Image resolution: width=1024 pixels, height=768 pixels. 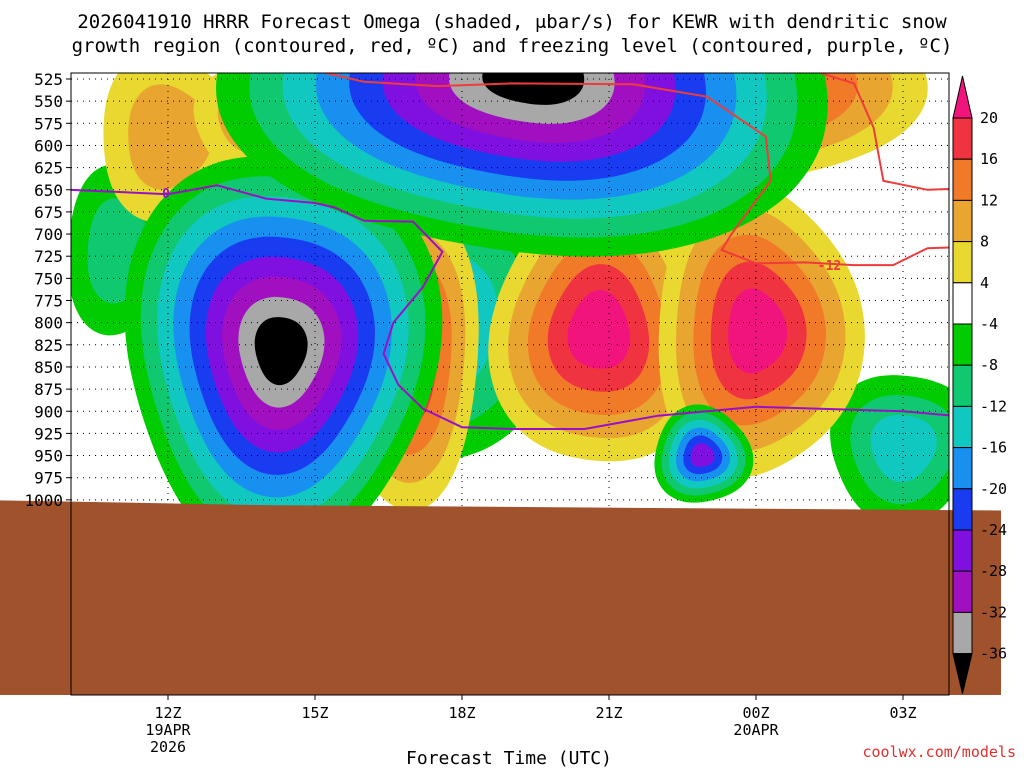 I want to click on y-tick-label: 575, so click(x=48, y=123).